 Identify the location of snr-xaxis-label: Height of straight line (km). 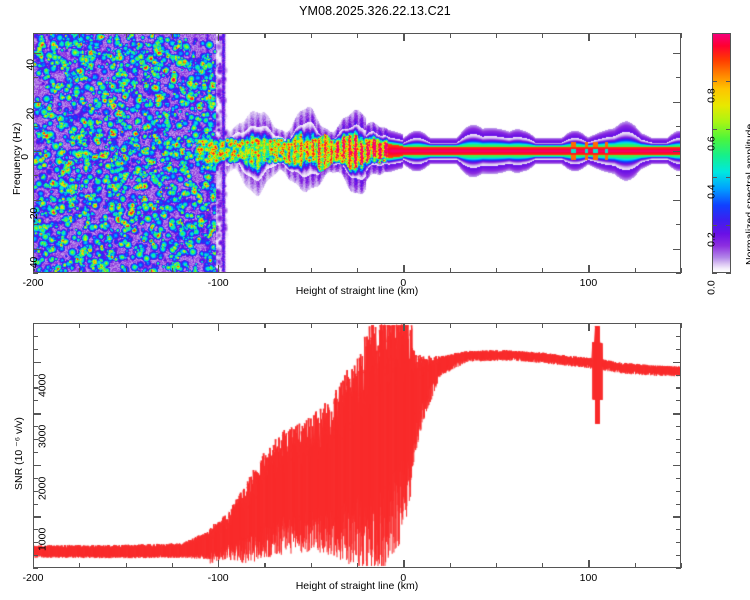
(357, 586).